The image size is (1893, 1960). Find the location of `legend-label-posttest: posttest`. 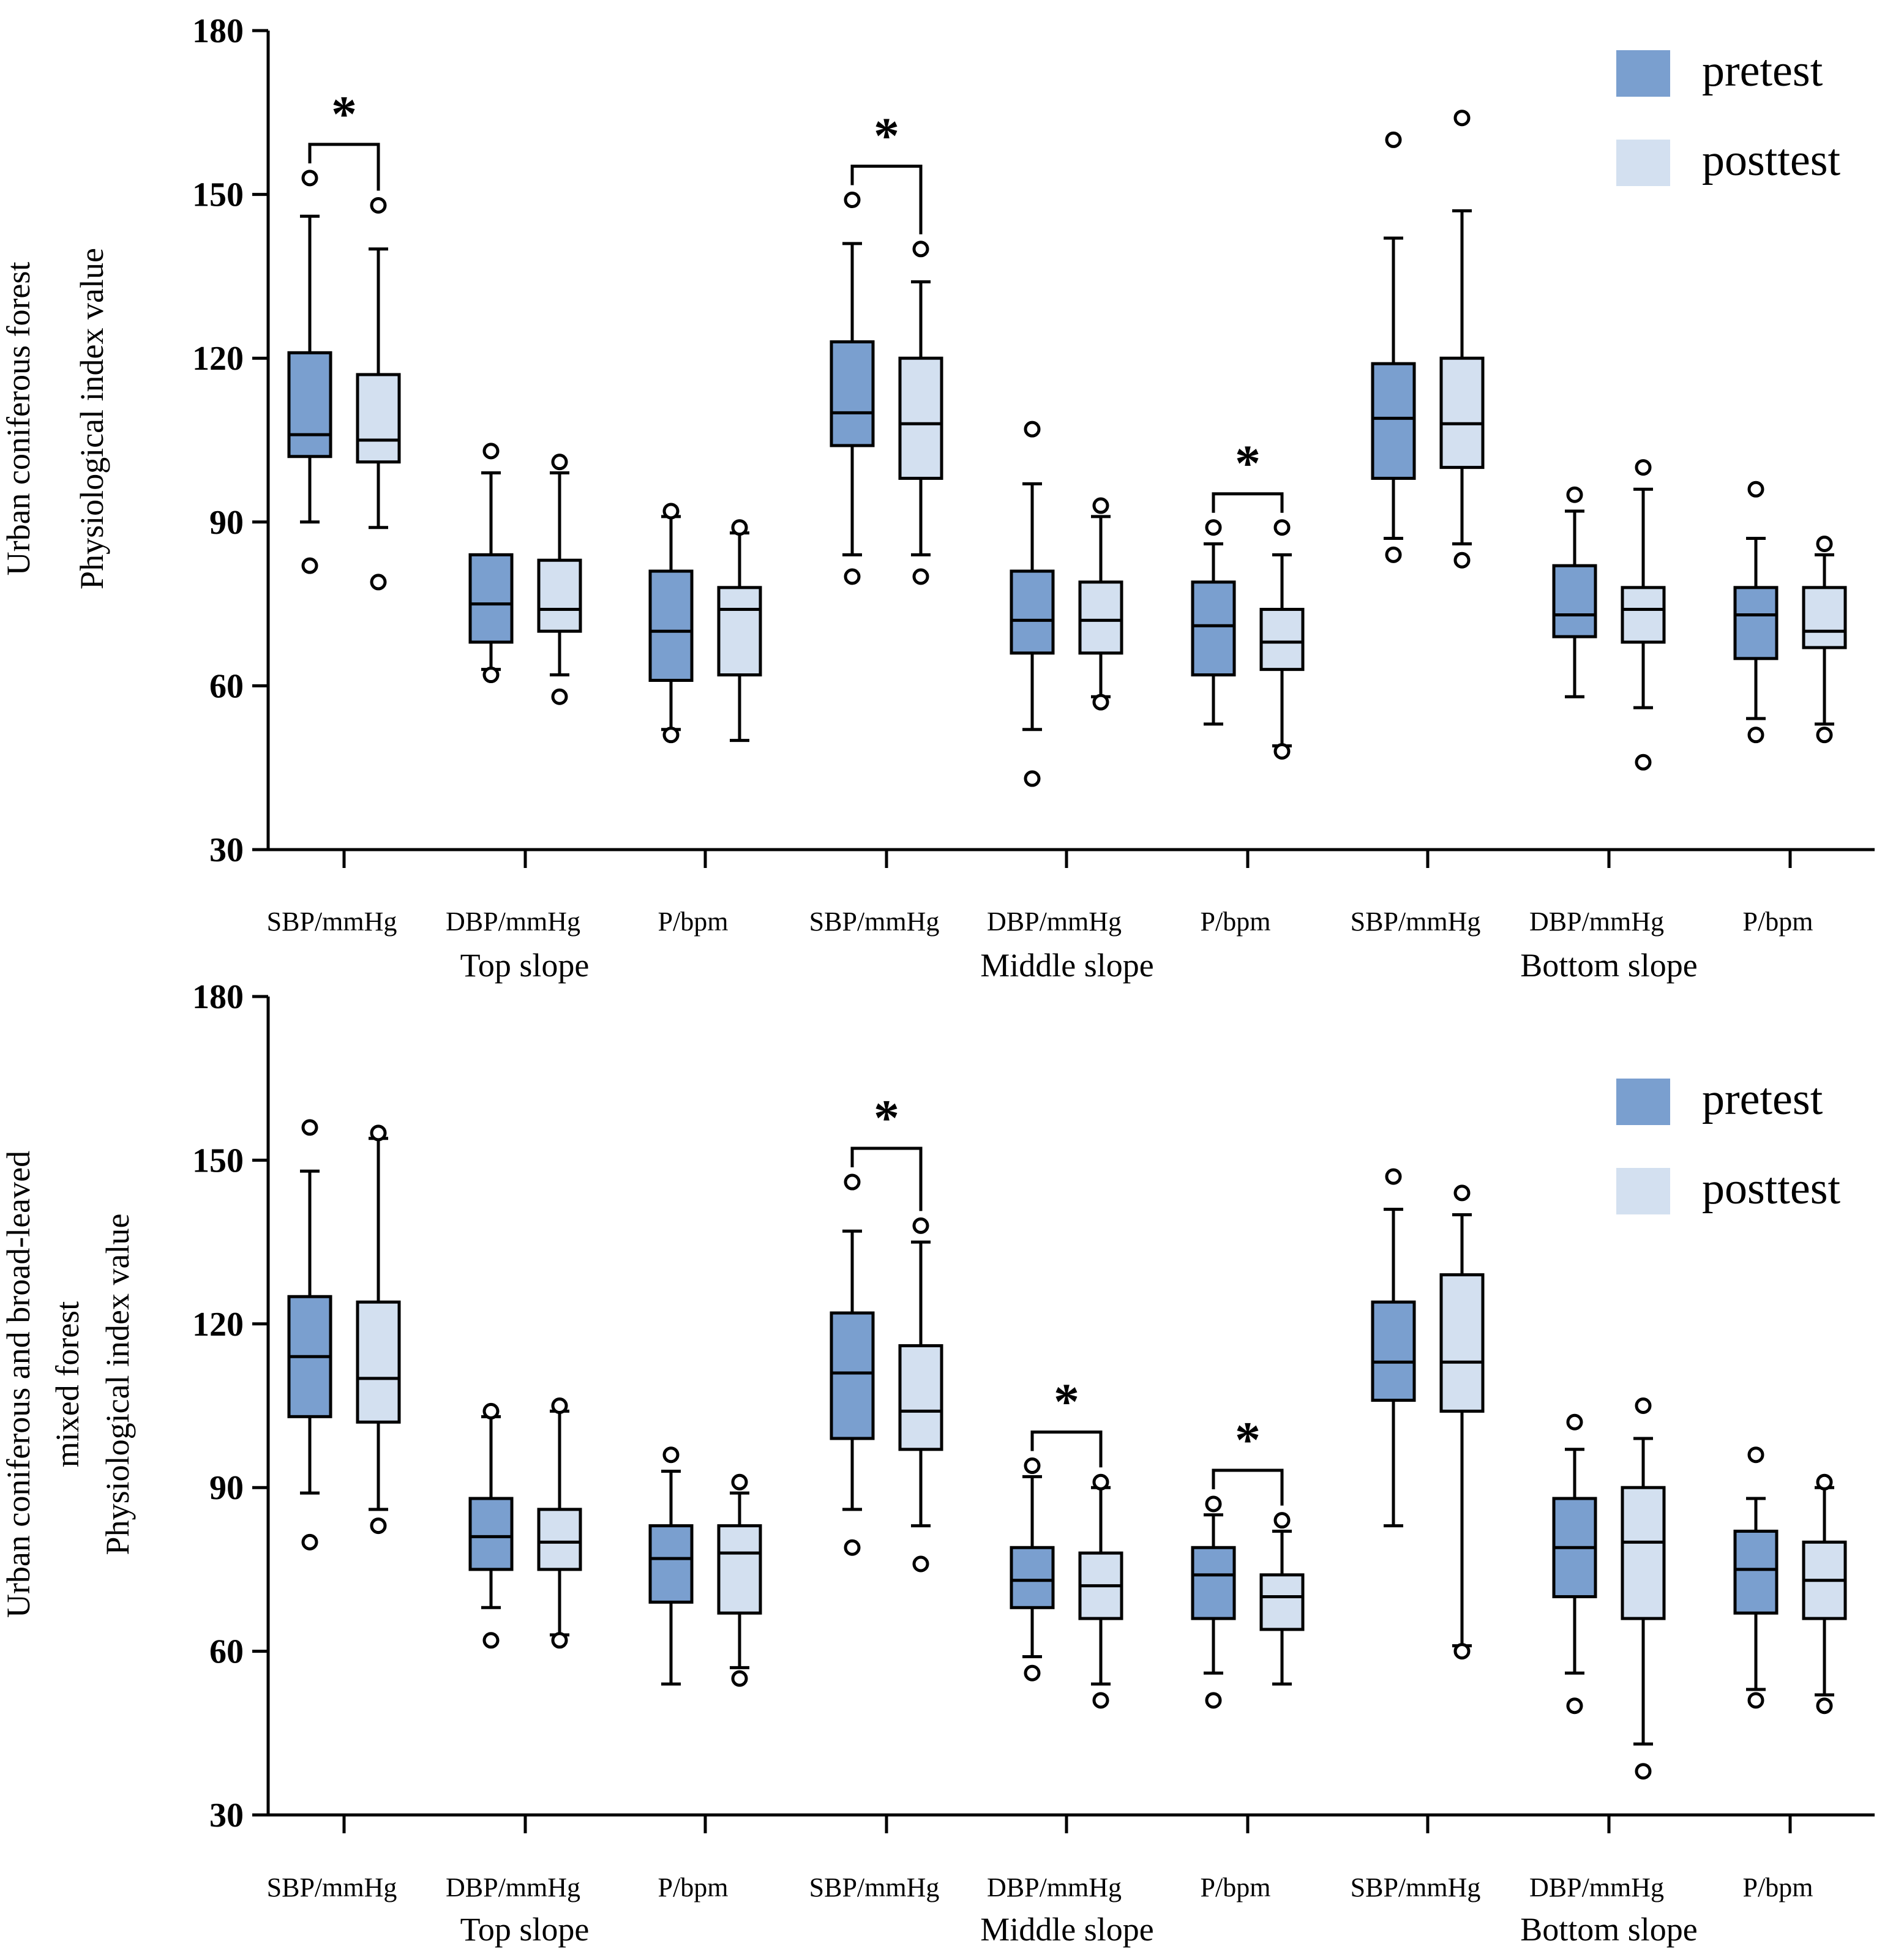

legend-label-posttest: posttest is located at coordinates (1772, 160).